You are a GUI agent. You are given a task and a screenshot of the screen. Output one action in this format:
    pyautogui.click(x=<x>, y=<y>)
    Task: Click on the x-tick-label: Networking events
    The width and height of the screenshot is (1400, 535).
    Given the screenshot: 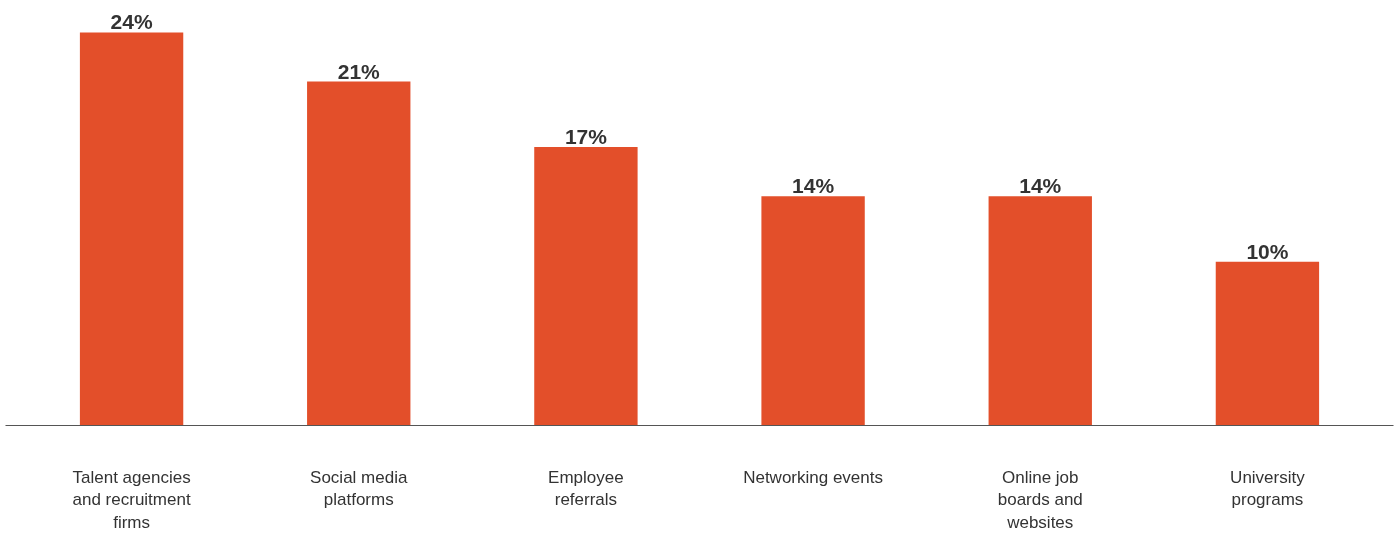 What is the action you would take?
    pyautogui.click(x=813, y=477)
    